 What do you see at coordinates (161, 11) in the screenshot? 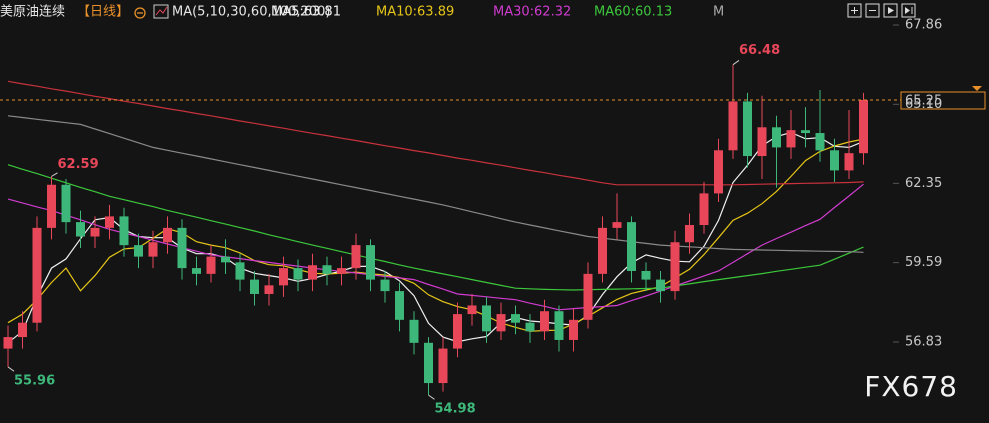
I see `ma-icon` at bounding box center [161, 11].